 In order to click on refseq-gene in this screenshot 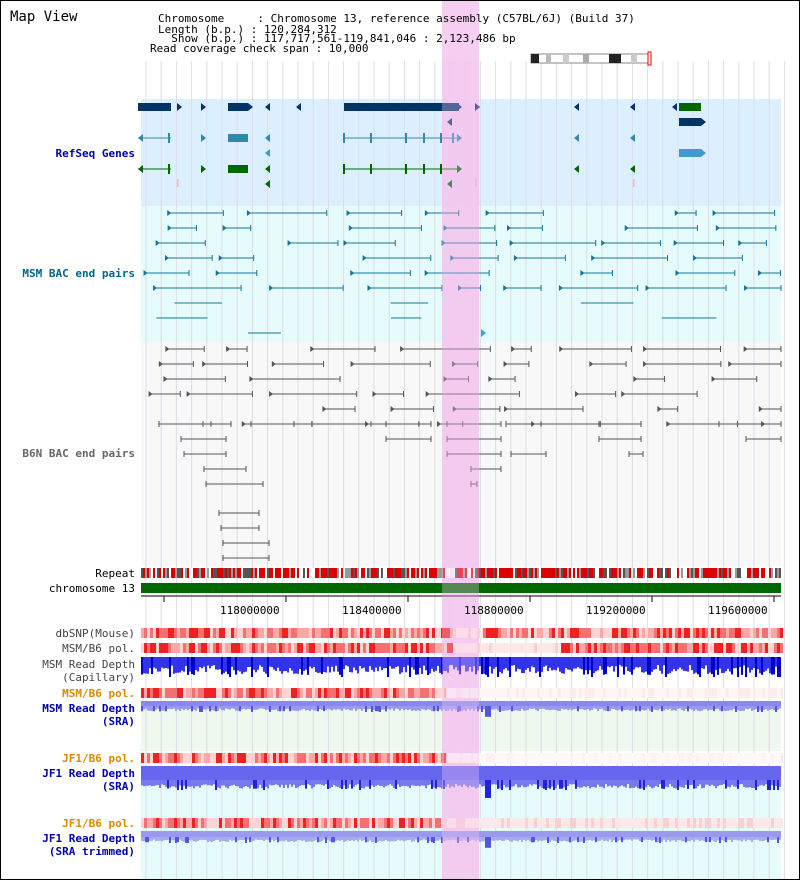, I will do `click(154, 107)`.